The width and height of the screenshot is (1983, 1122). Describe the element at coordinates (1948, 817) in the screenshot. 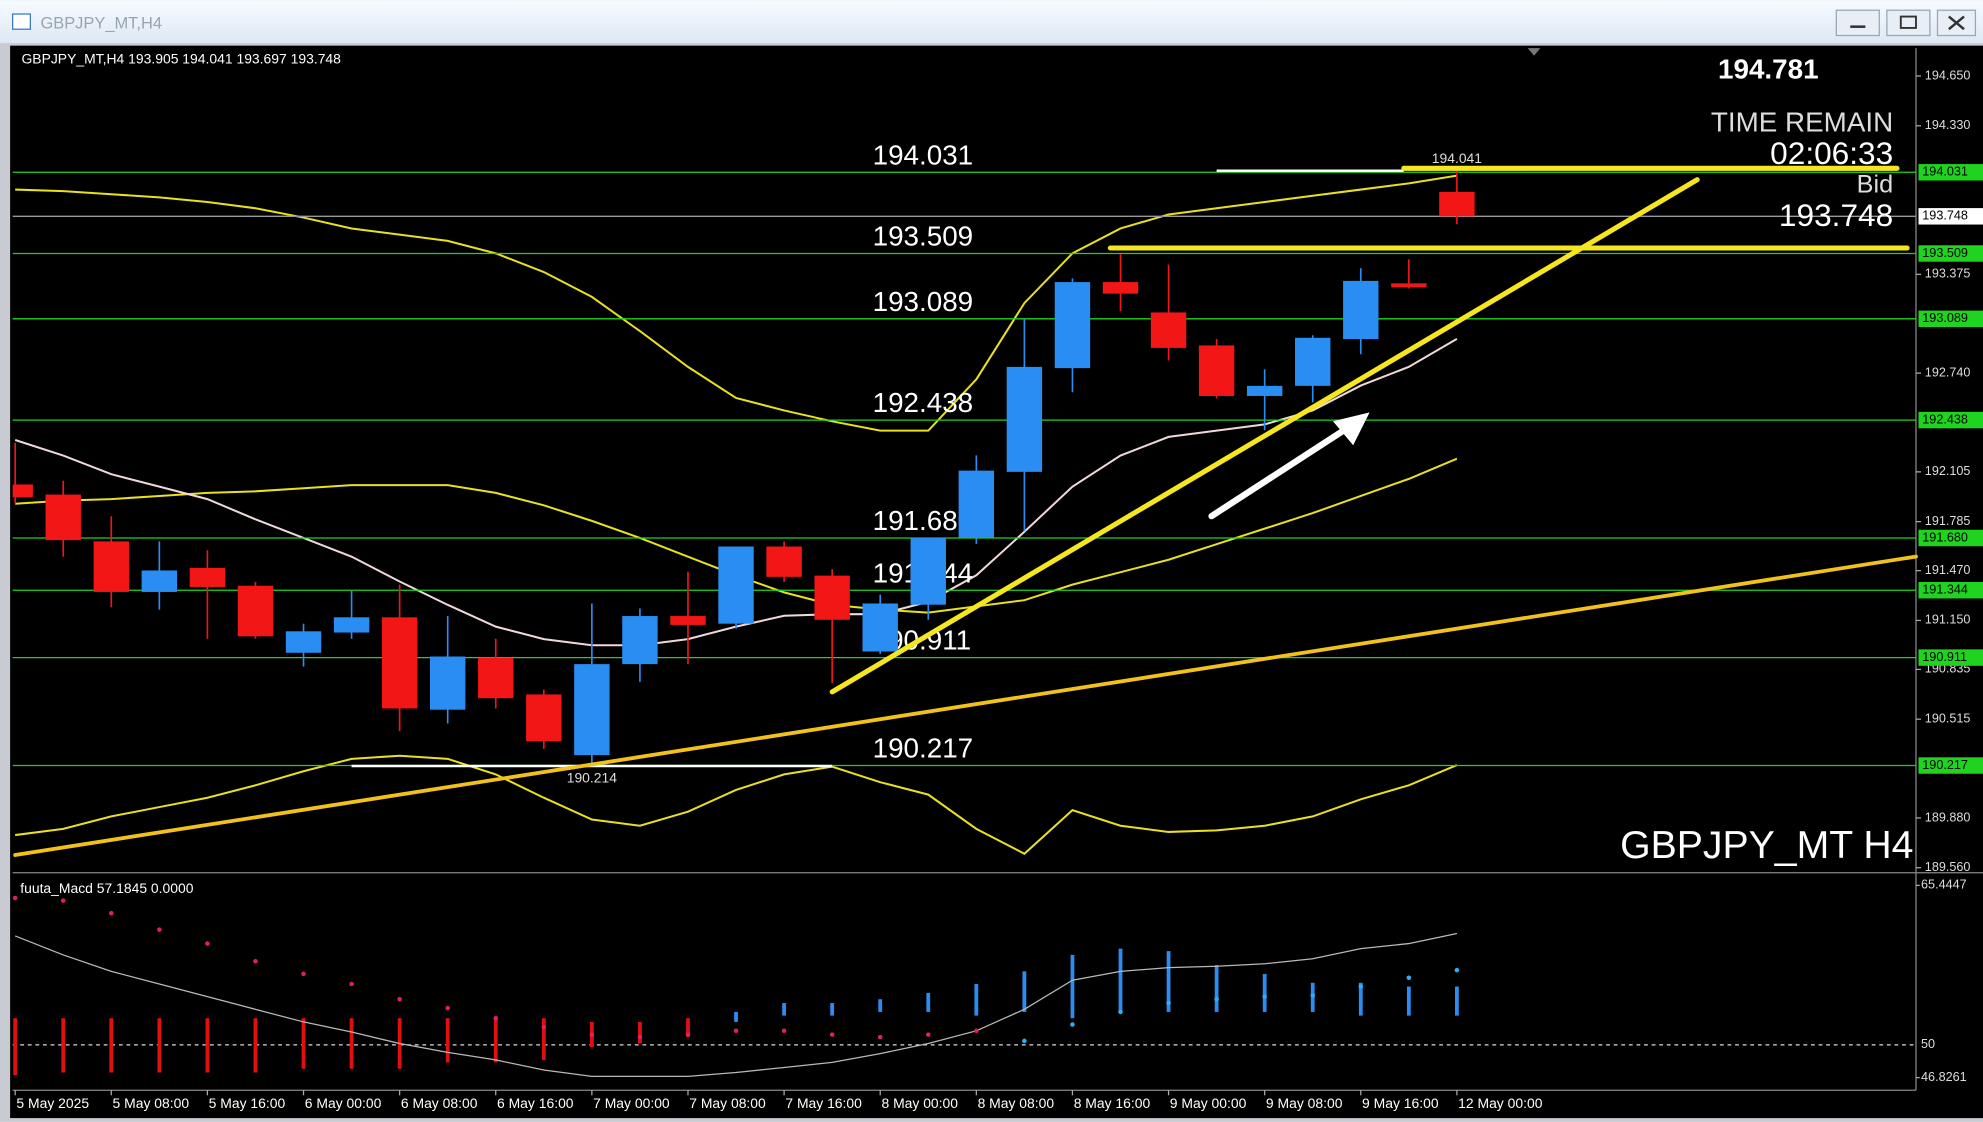

I see `y-tick-label: 189.880` at that location.